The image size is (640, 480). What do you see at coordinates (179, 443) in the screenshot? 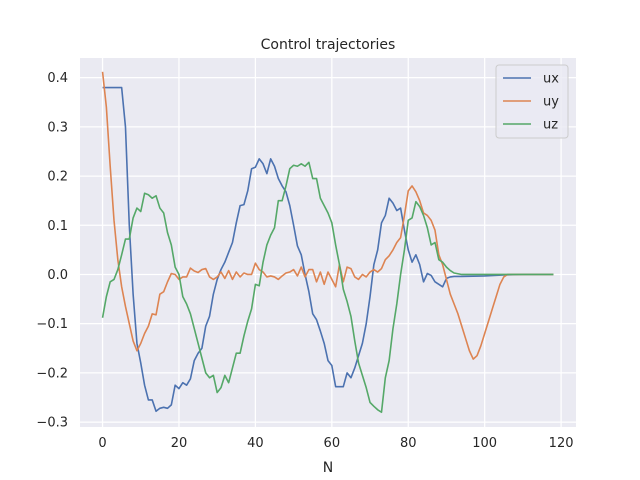
I see `x-tick-label: 20` at bounding box center [179, 443].